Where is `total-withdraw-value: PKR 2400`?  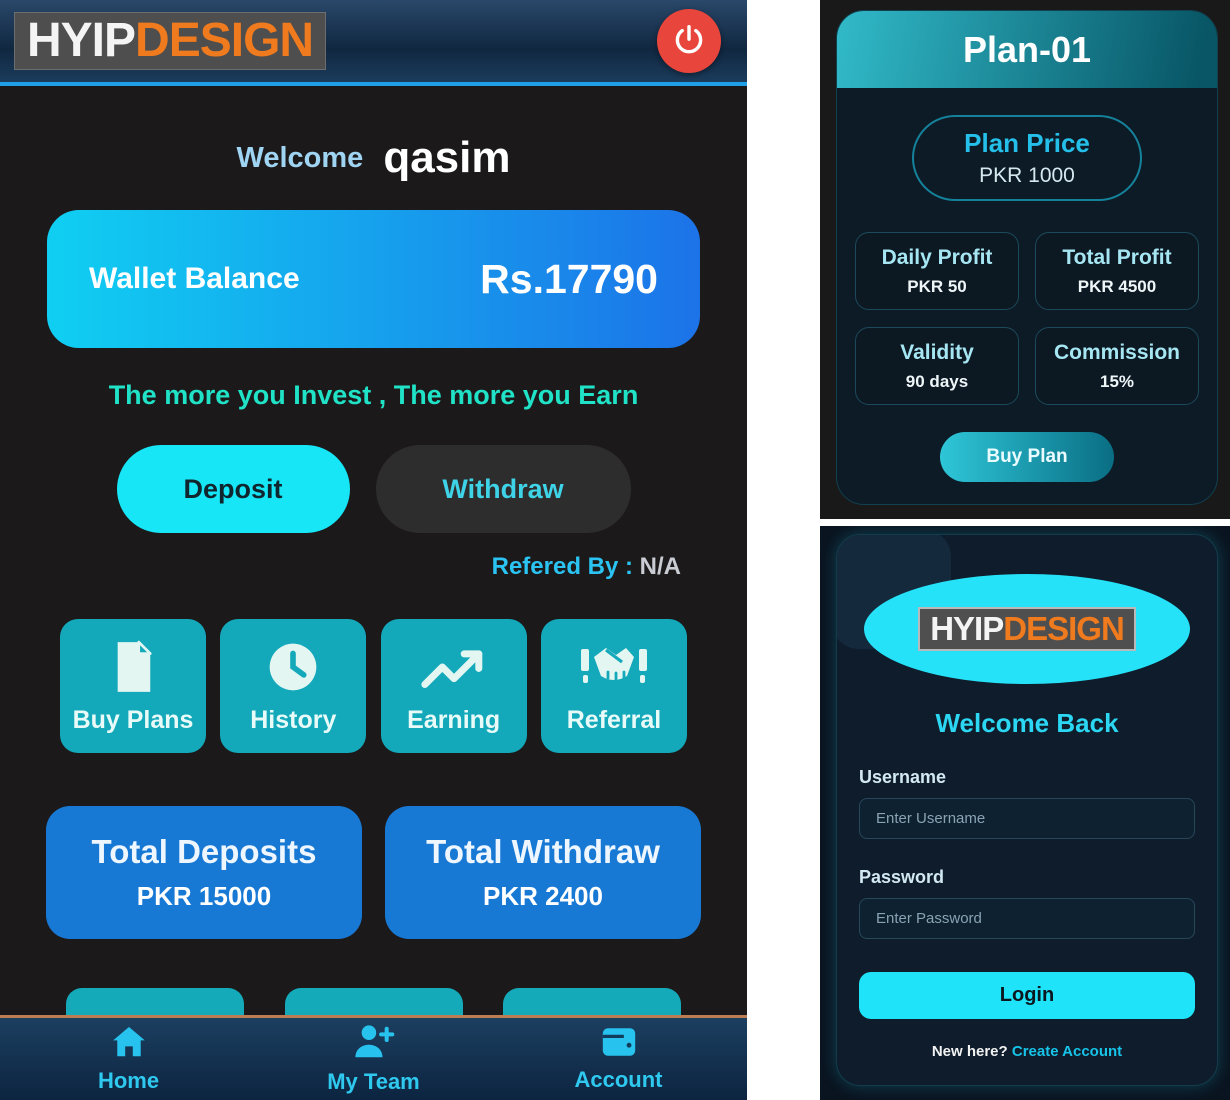 total-withdraw-value: PKR 2400 is located at coordinates (543, 896).